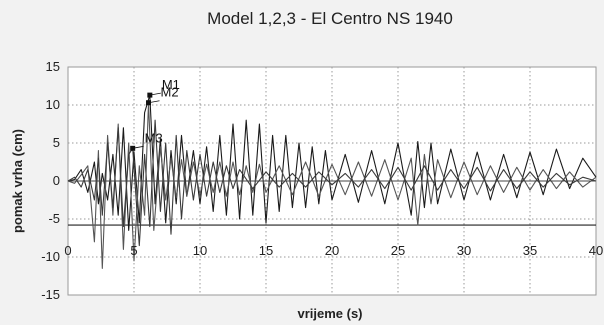 The height and width of the screenshot is (325, 604). What do you see at coordinates (530, 250) in the screenshot?
I see `x-tick-label-7: 35` at bounding box center [530, 250].